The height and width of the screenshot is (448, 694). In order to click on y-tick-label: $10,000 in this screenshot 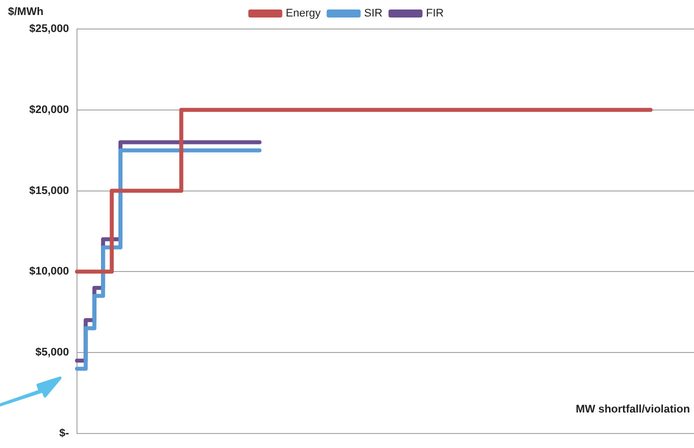, I will do `click(49, 272)`.